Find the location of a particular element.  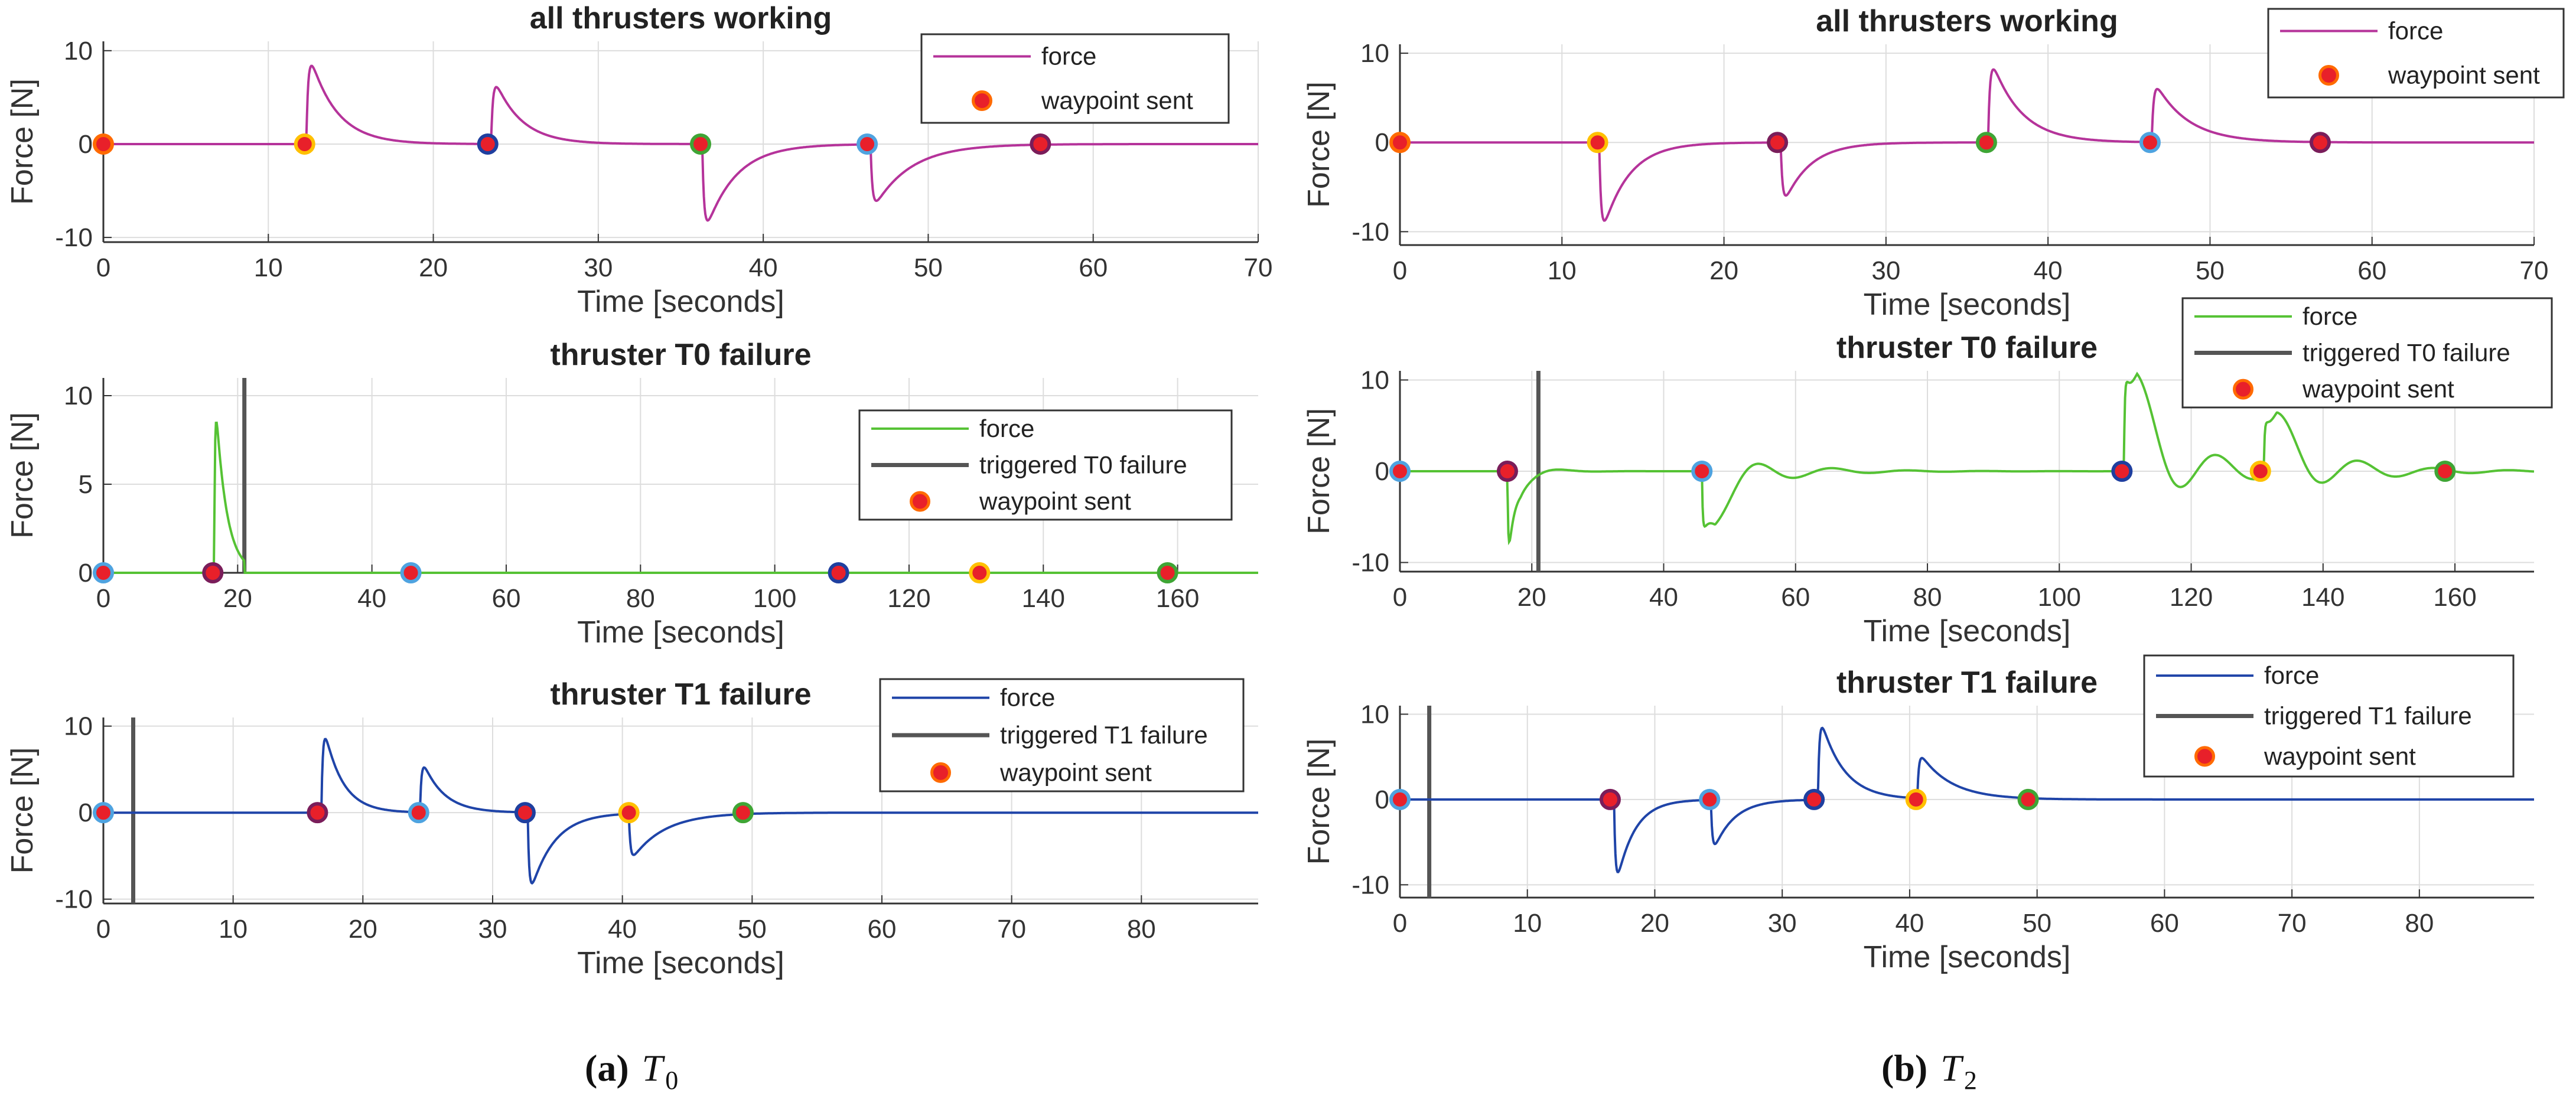

x-tick-label: 140 is located at coordinates (1043, 598).